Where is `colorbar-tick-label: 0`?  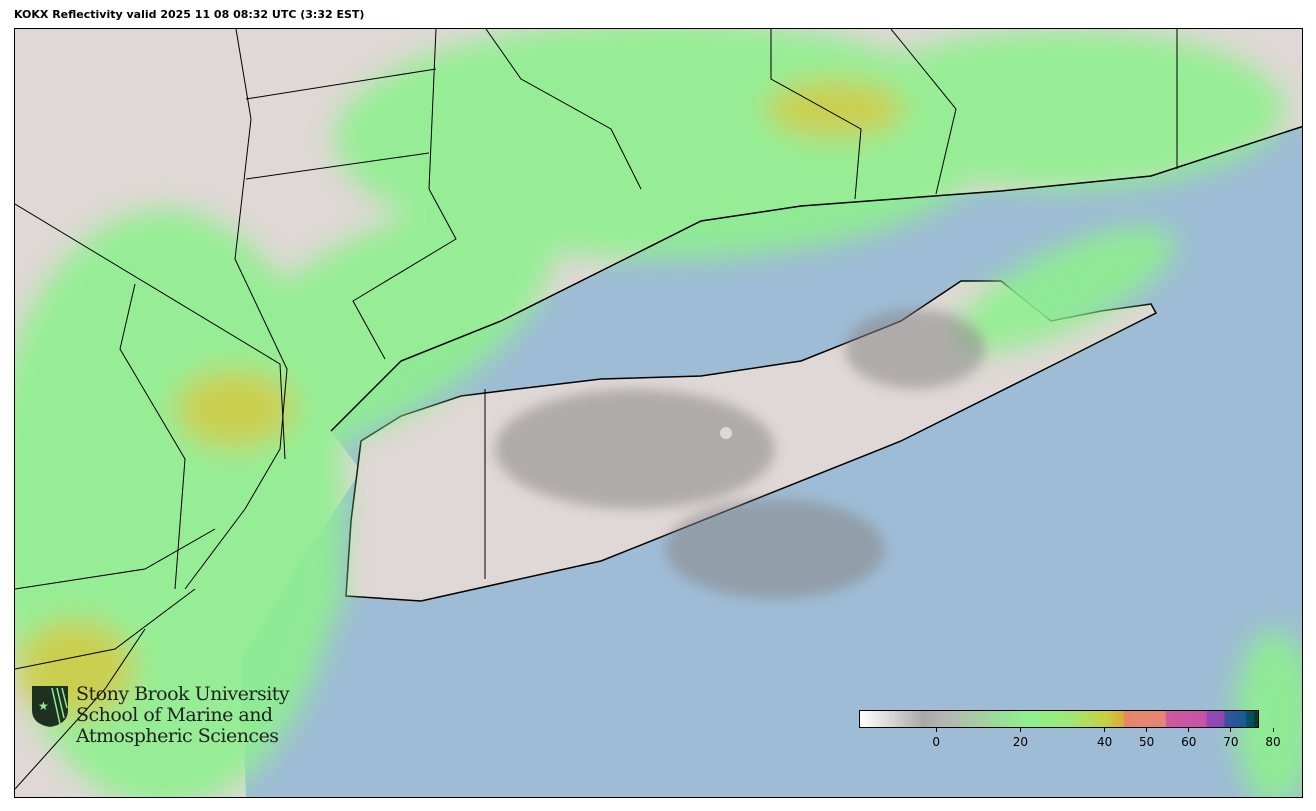
colorbar-tick-label: 0 is located at coordinates (936, 742).